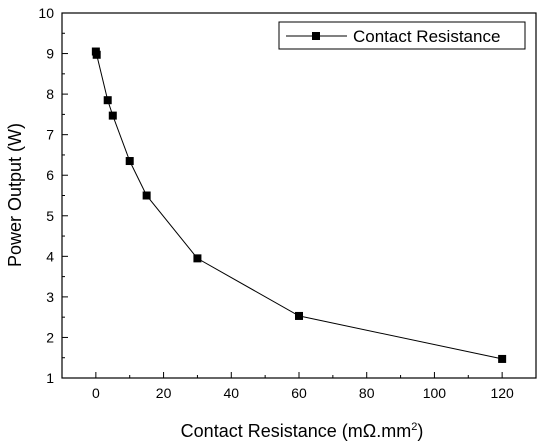 This screenshot has height=446, width=550. What do you see at coordinates (164, 393) in the screenshot?
I see `x-tick-label: 20` at bounding box center [164, 393].